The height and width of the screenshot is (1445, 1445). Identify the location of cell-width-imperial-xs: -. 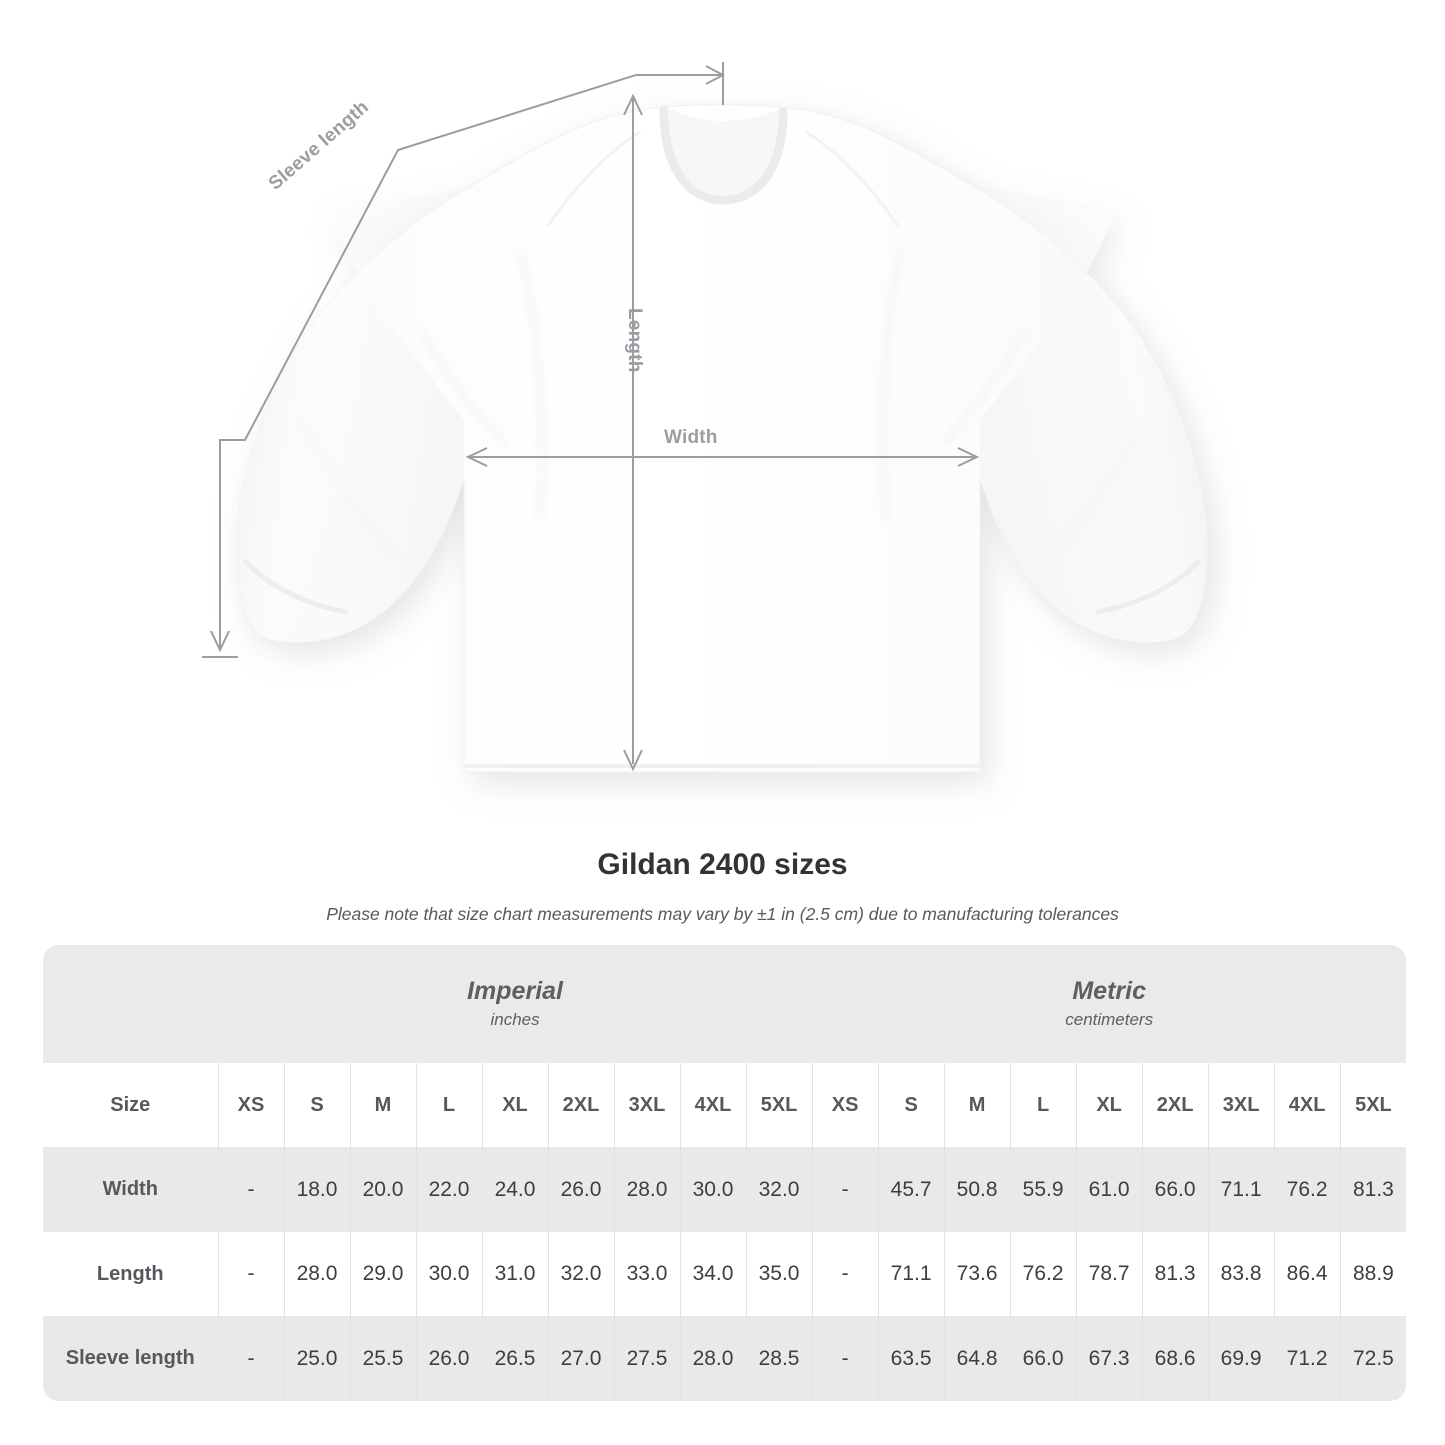
(250, 1189).